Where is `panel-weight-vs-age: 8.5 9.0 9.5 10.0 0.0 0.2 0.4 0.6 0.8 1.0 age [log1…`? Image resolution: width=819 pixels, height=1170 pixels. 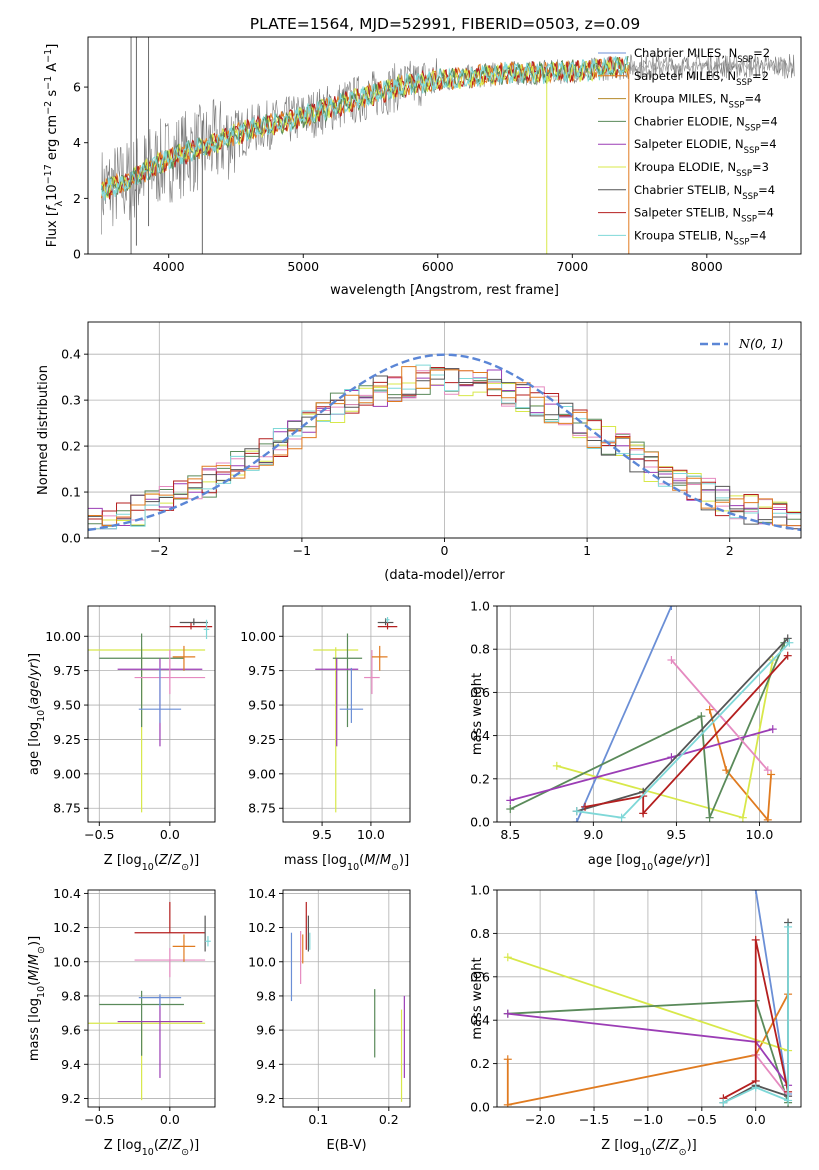
panel-weight-vs-age: 8.5 9.0 9.5 10.0 0.0 0.2 0.4 0.6 0.8 1.0 age [log1… is located at coordinates (636, 736).